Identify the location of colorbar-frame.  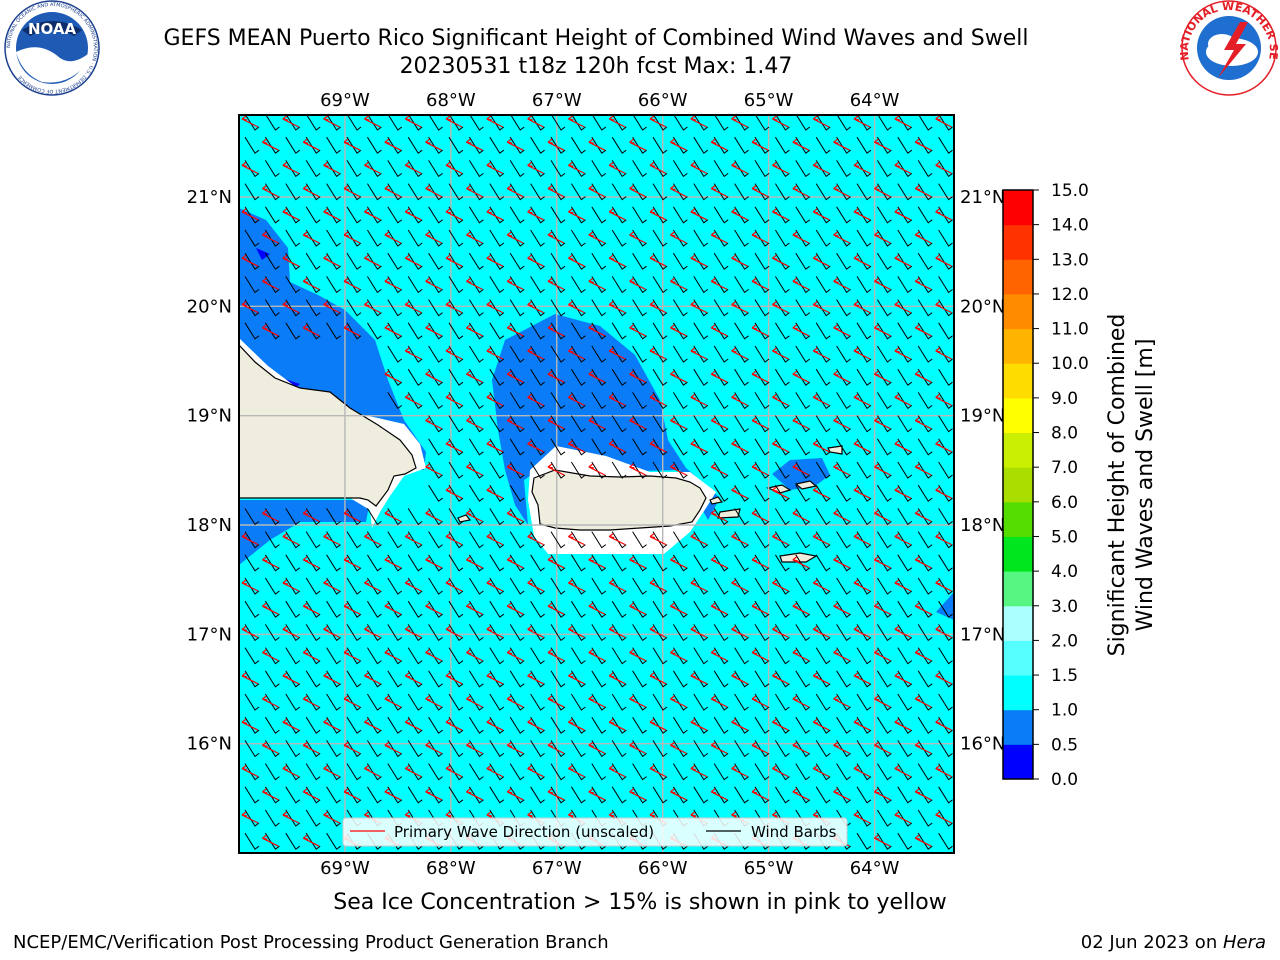
(1018, 484).